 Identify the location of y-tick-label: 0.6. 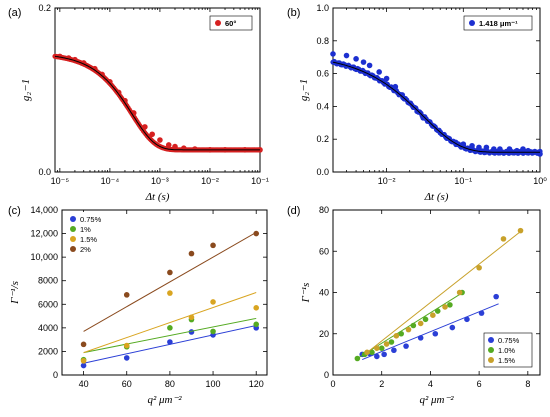
(322, 74).